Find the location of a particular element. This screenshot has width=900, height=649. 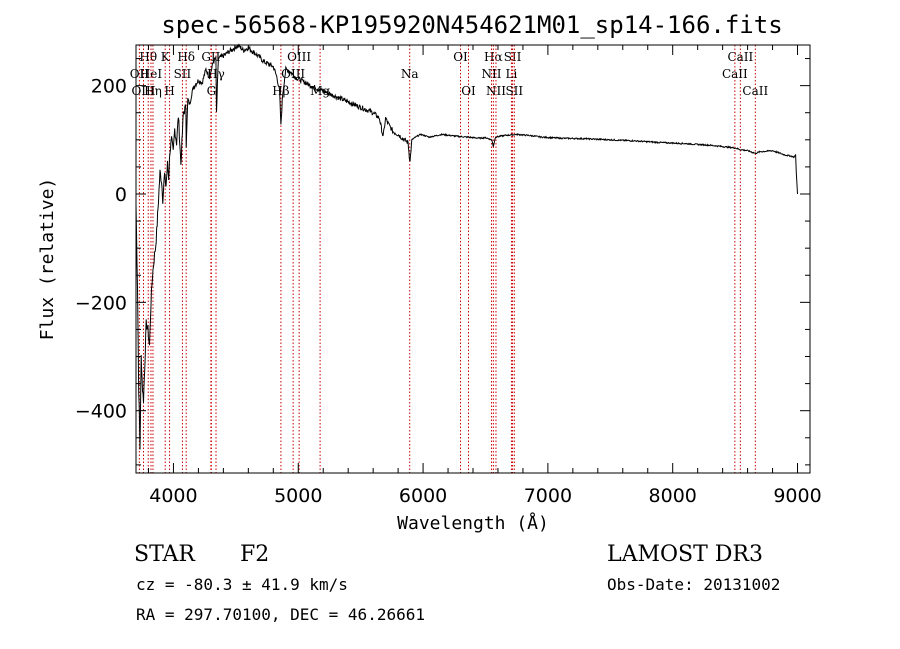

spectral-line-label: Hη is located at coordinates (153, 91).